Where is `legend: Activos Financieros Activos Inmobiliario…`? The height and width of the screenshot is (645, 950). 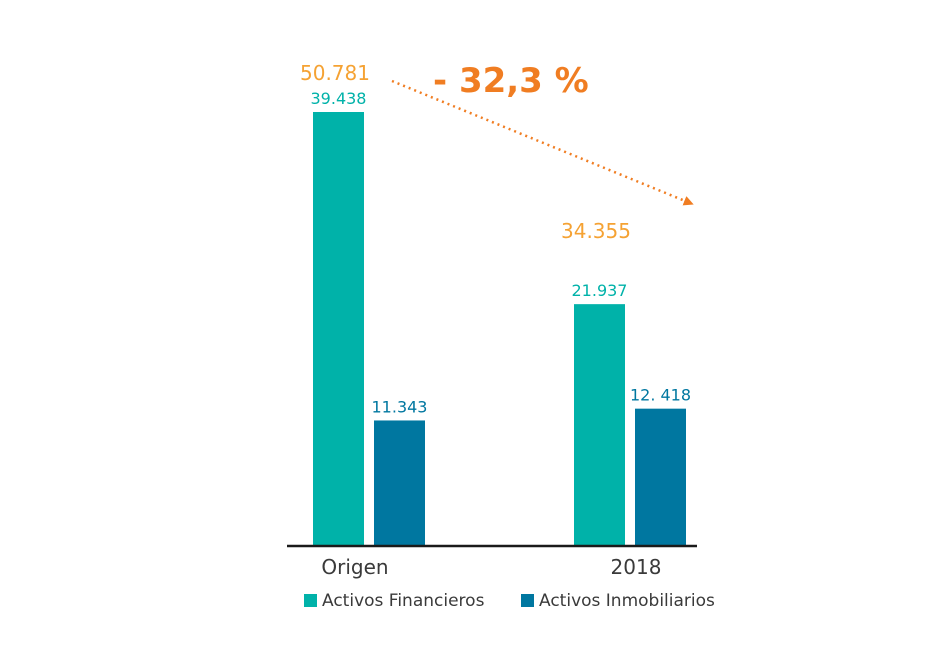 legend: Activos Financieros Activos Inmobiliario… is located at coordinates (509, 601).